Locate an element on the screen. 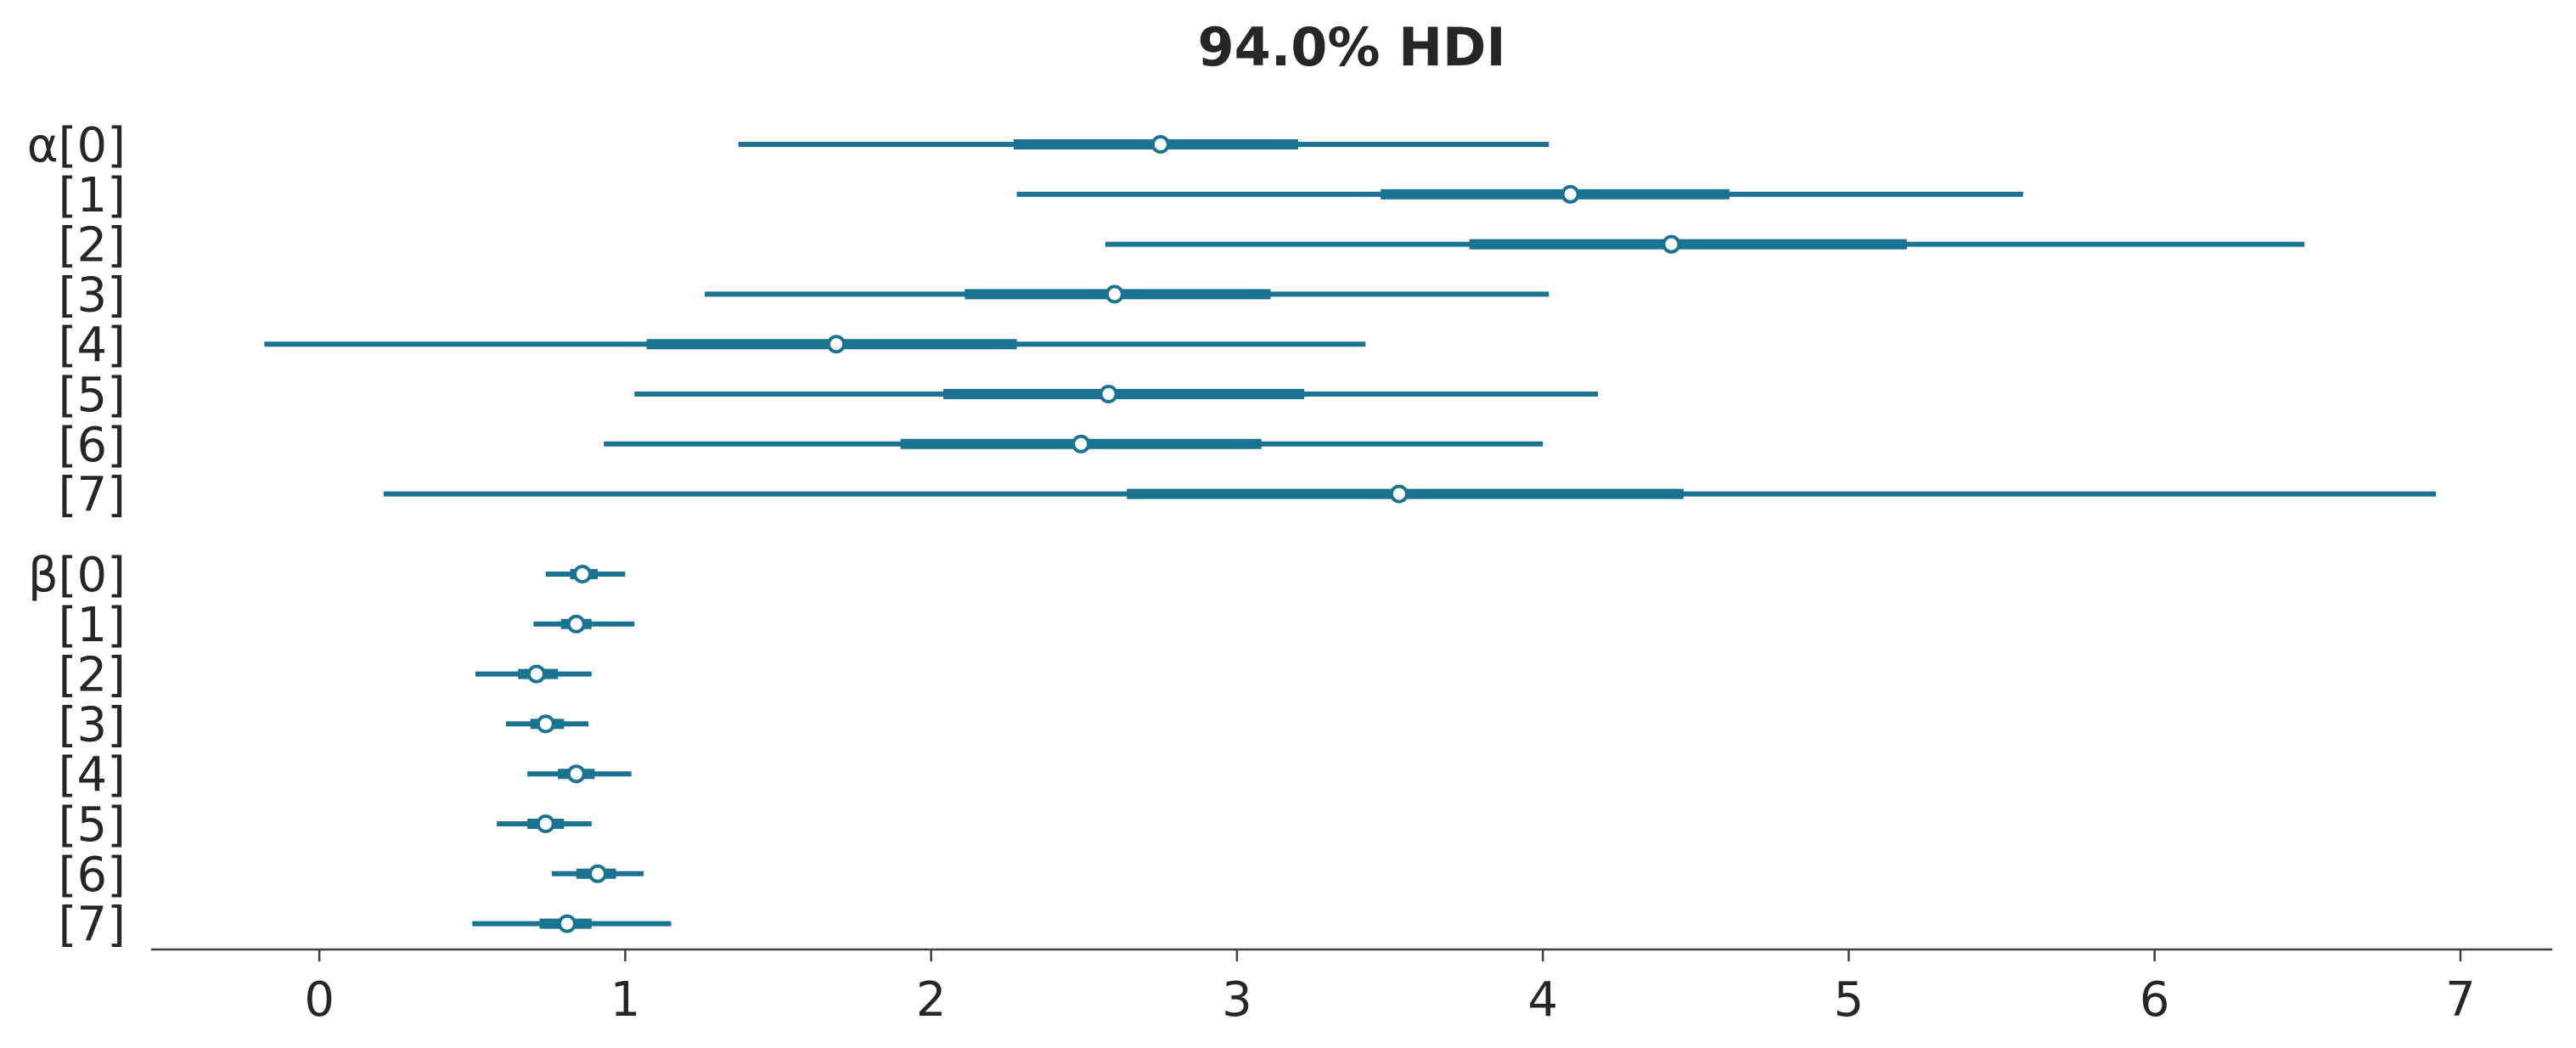  x-tick-label: 7 is located at coordinates (2460, 1000).